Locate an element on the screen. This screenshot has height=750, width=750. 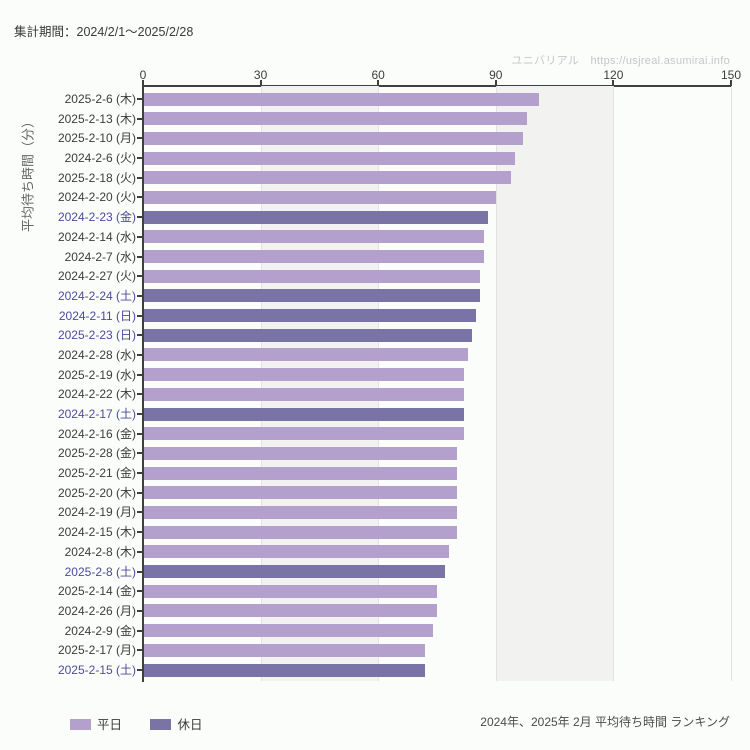
chart-caption: 2024年、2025年 2月 平均待ち時間 ランキング is located at coordinates (605, 722).